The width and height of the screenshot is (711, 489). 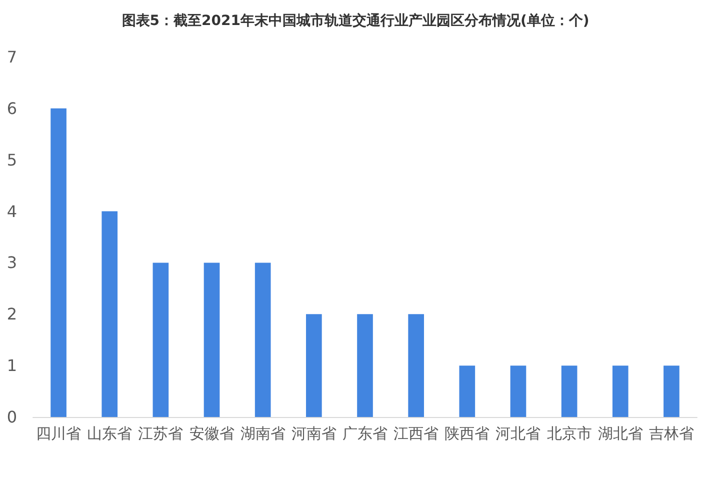 What do you see at coordinates (11, 262) in the screenshot?
I see `y-tick-label: 3` at bounding box center [11, 262].